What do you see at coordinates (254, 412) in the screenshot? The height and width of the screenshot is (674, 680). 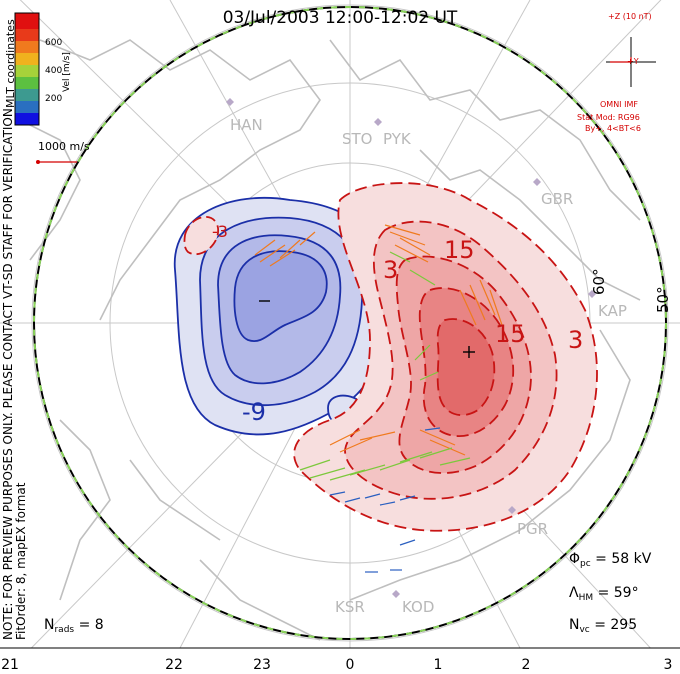 I see `contour-label-neg9: -9` at bounding box center [254, 412].